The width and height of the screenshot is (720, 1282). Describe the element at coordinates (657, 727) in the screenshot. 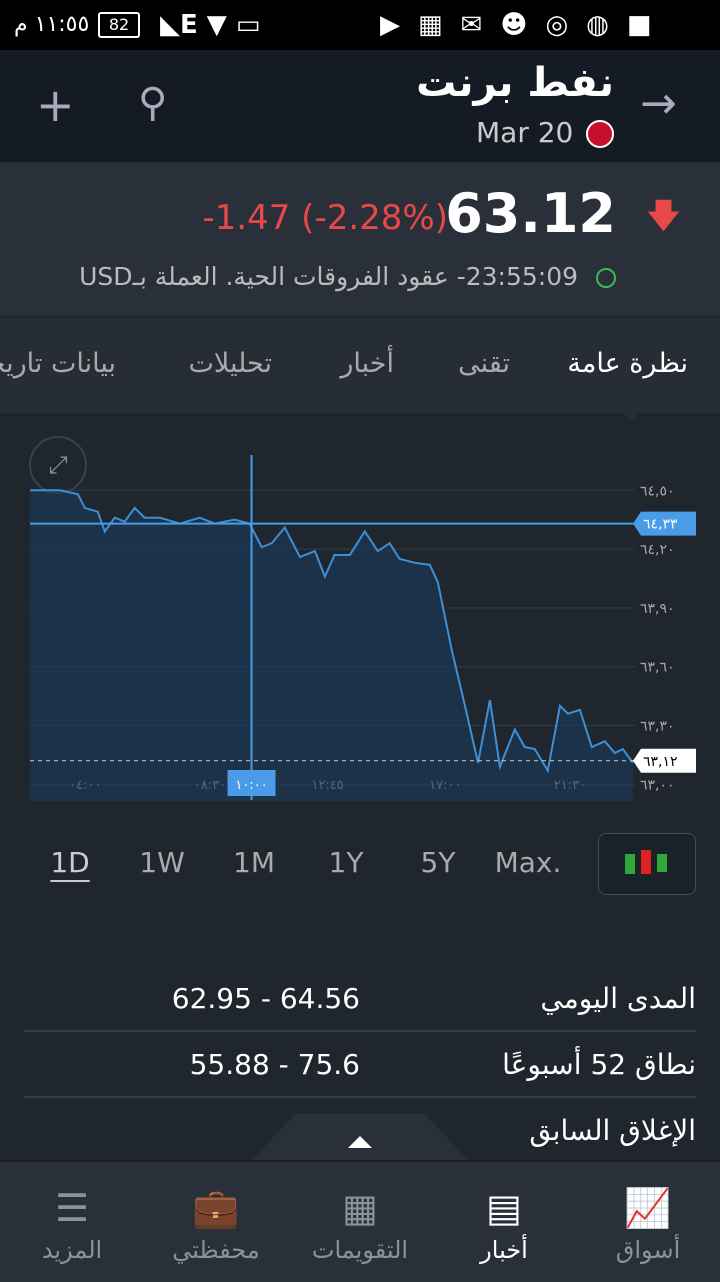

I see `y-tick-label: ٦٣,٣٠` at that location.